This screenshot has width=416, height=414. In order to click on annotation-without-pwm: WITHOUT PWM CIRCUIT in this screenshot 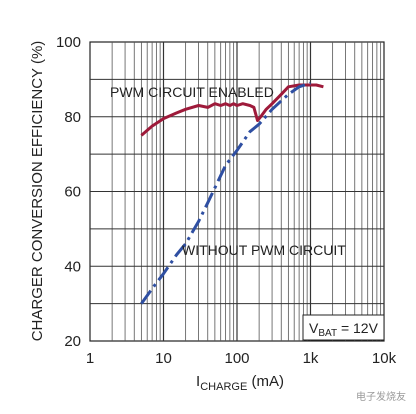, I will do `click(264, 250)`.